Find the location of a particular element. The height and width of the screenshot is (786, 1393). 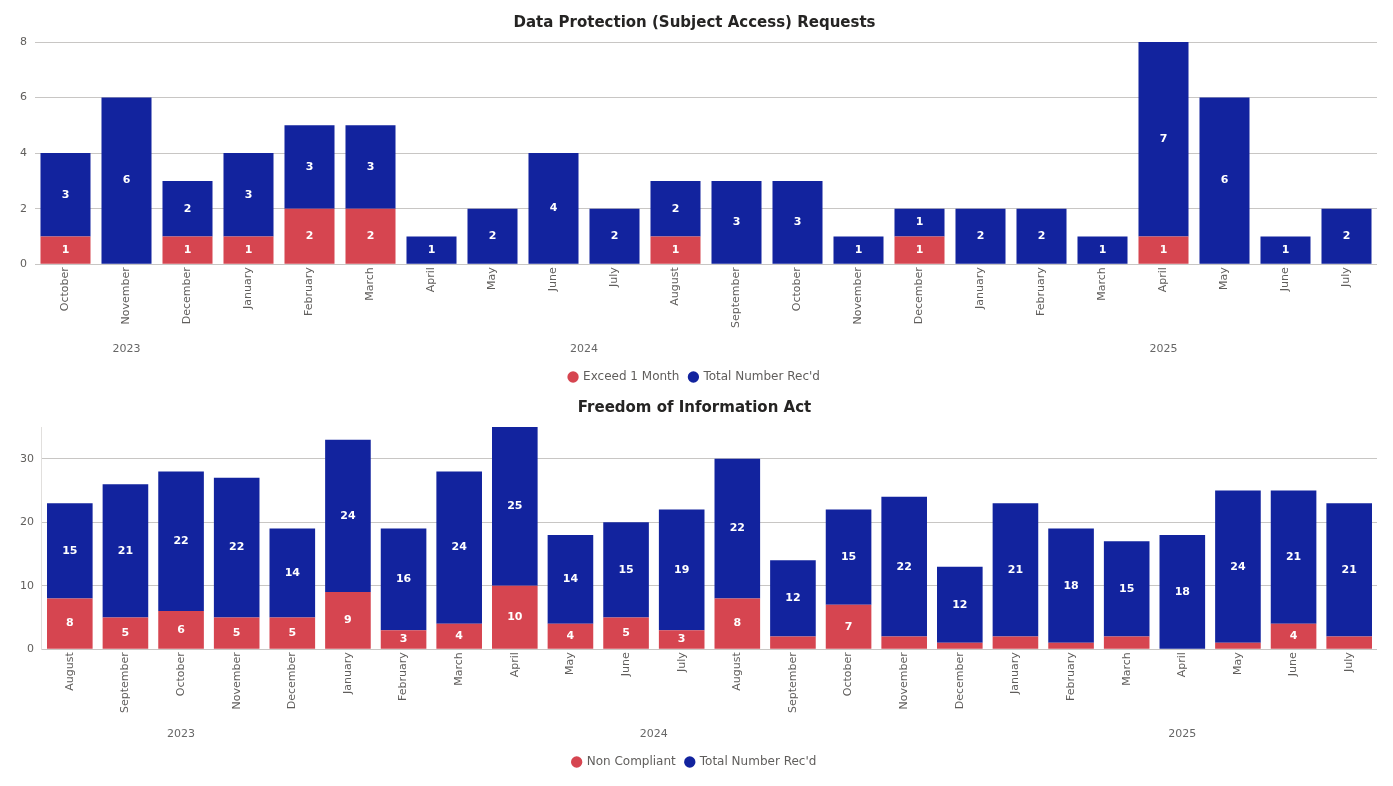

legend-label: Total Number Rec'd is located at coordinates (761, 376).